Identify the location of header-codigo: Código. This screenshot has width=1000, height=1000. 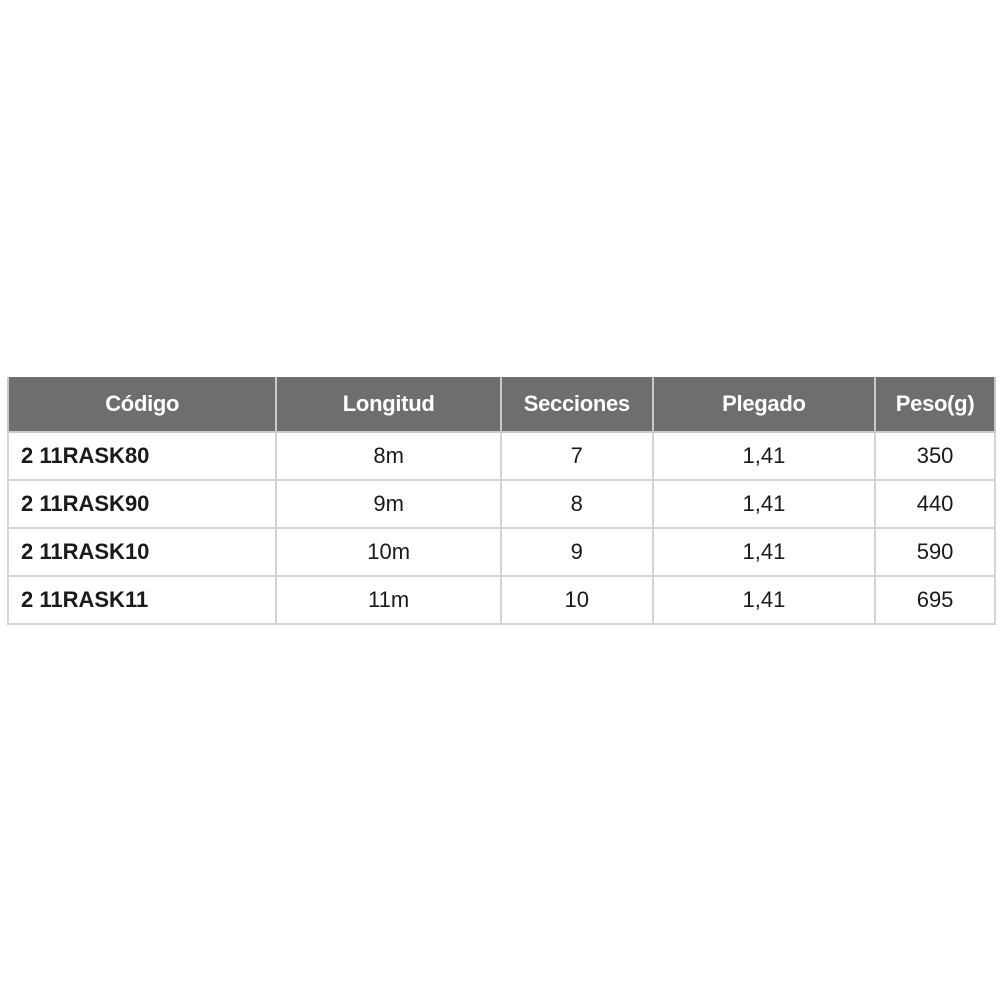
(142, 405).